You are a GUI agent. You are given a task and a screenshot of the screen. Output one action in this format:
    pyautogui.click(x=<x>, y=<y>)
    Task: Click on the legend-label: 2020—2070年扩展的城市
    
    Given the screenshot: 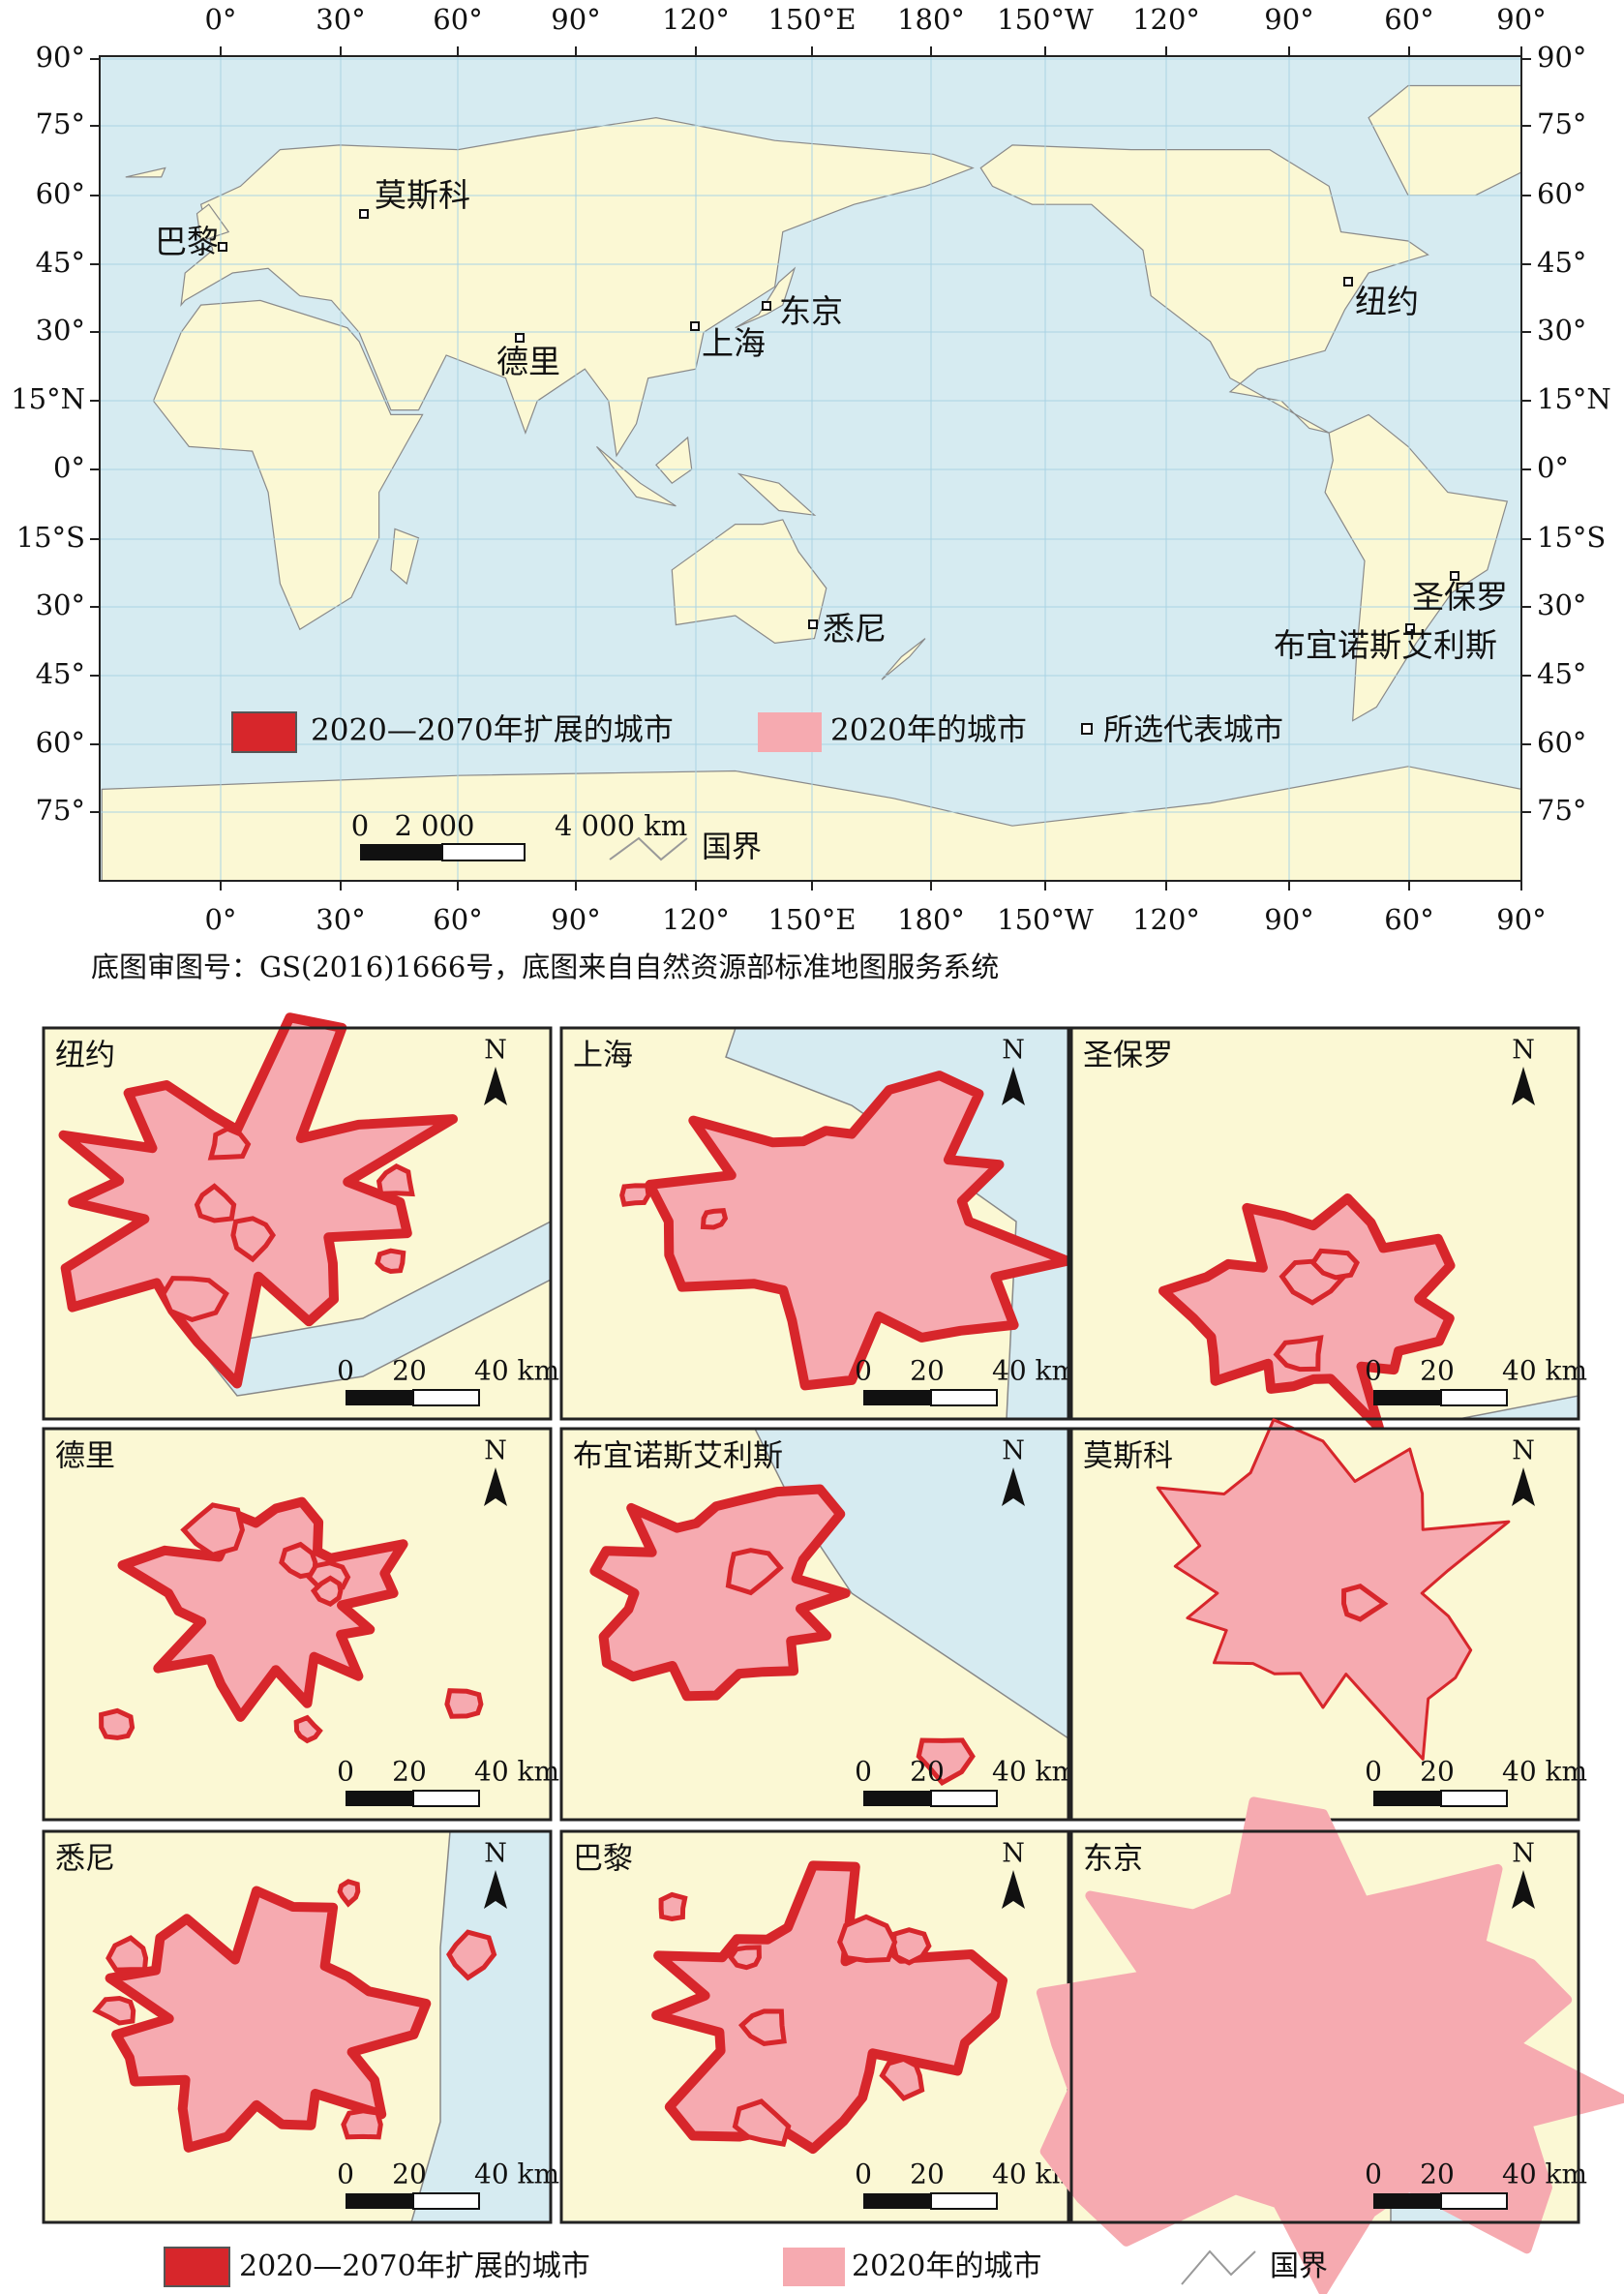 What is the action you would take?
    pyautogui.click(x=414, y=2266)
    